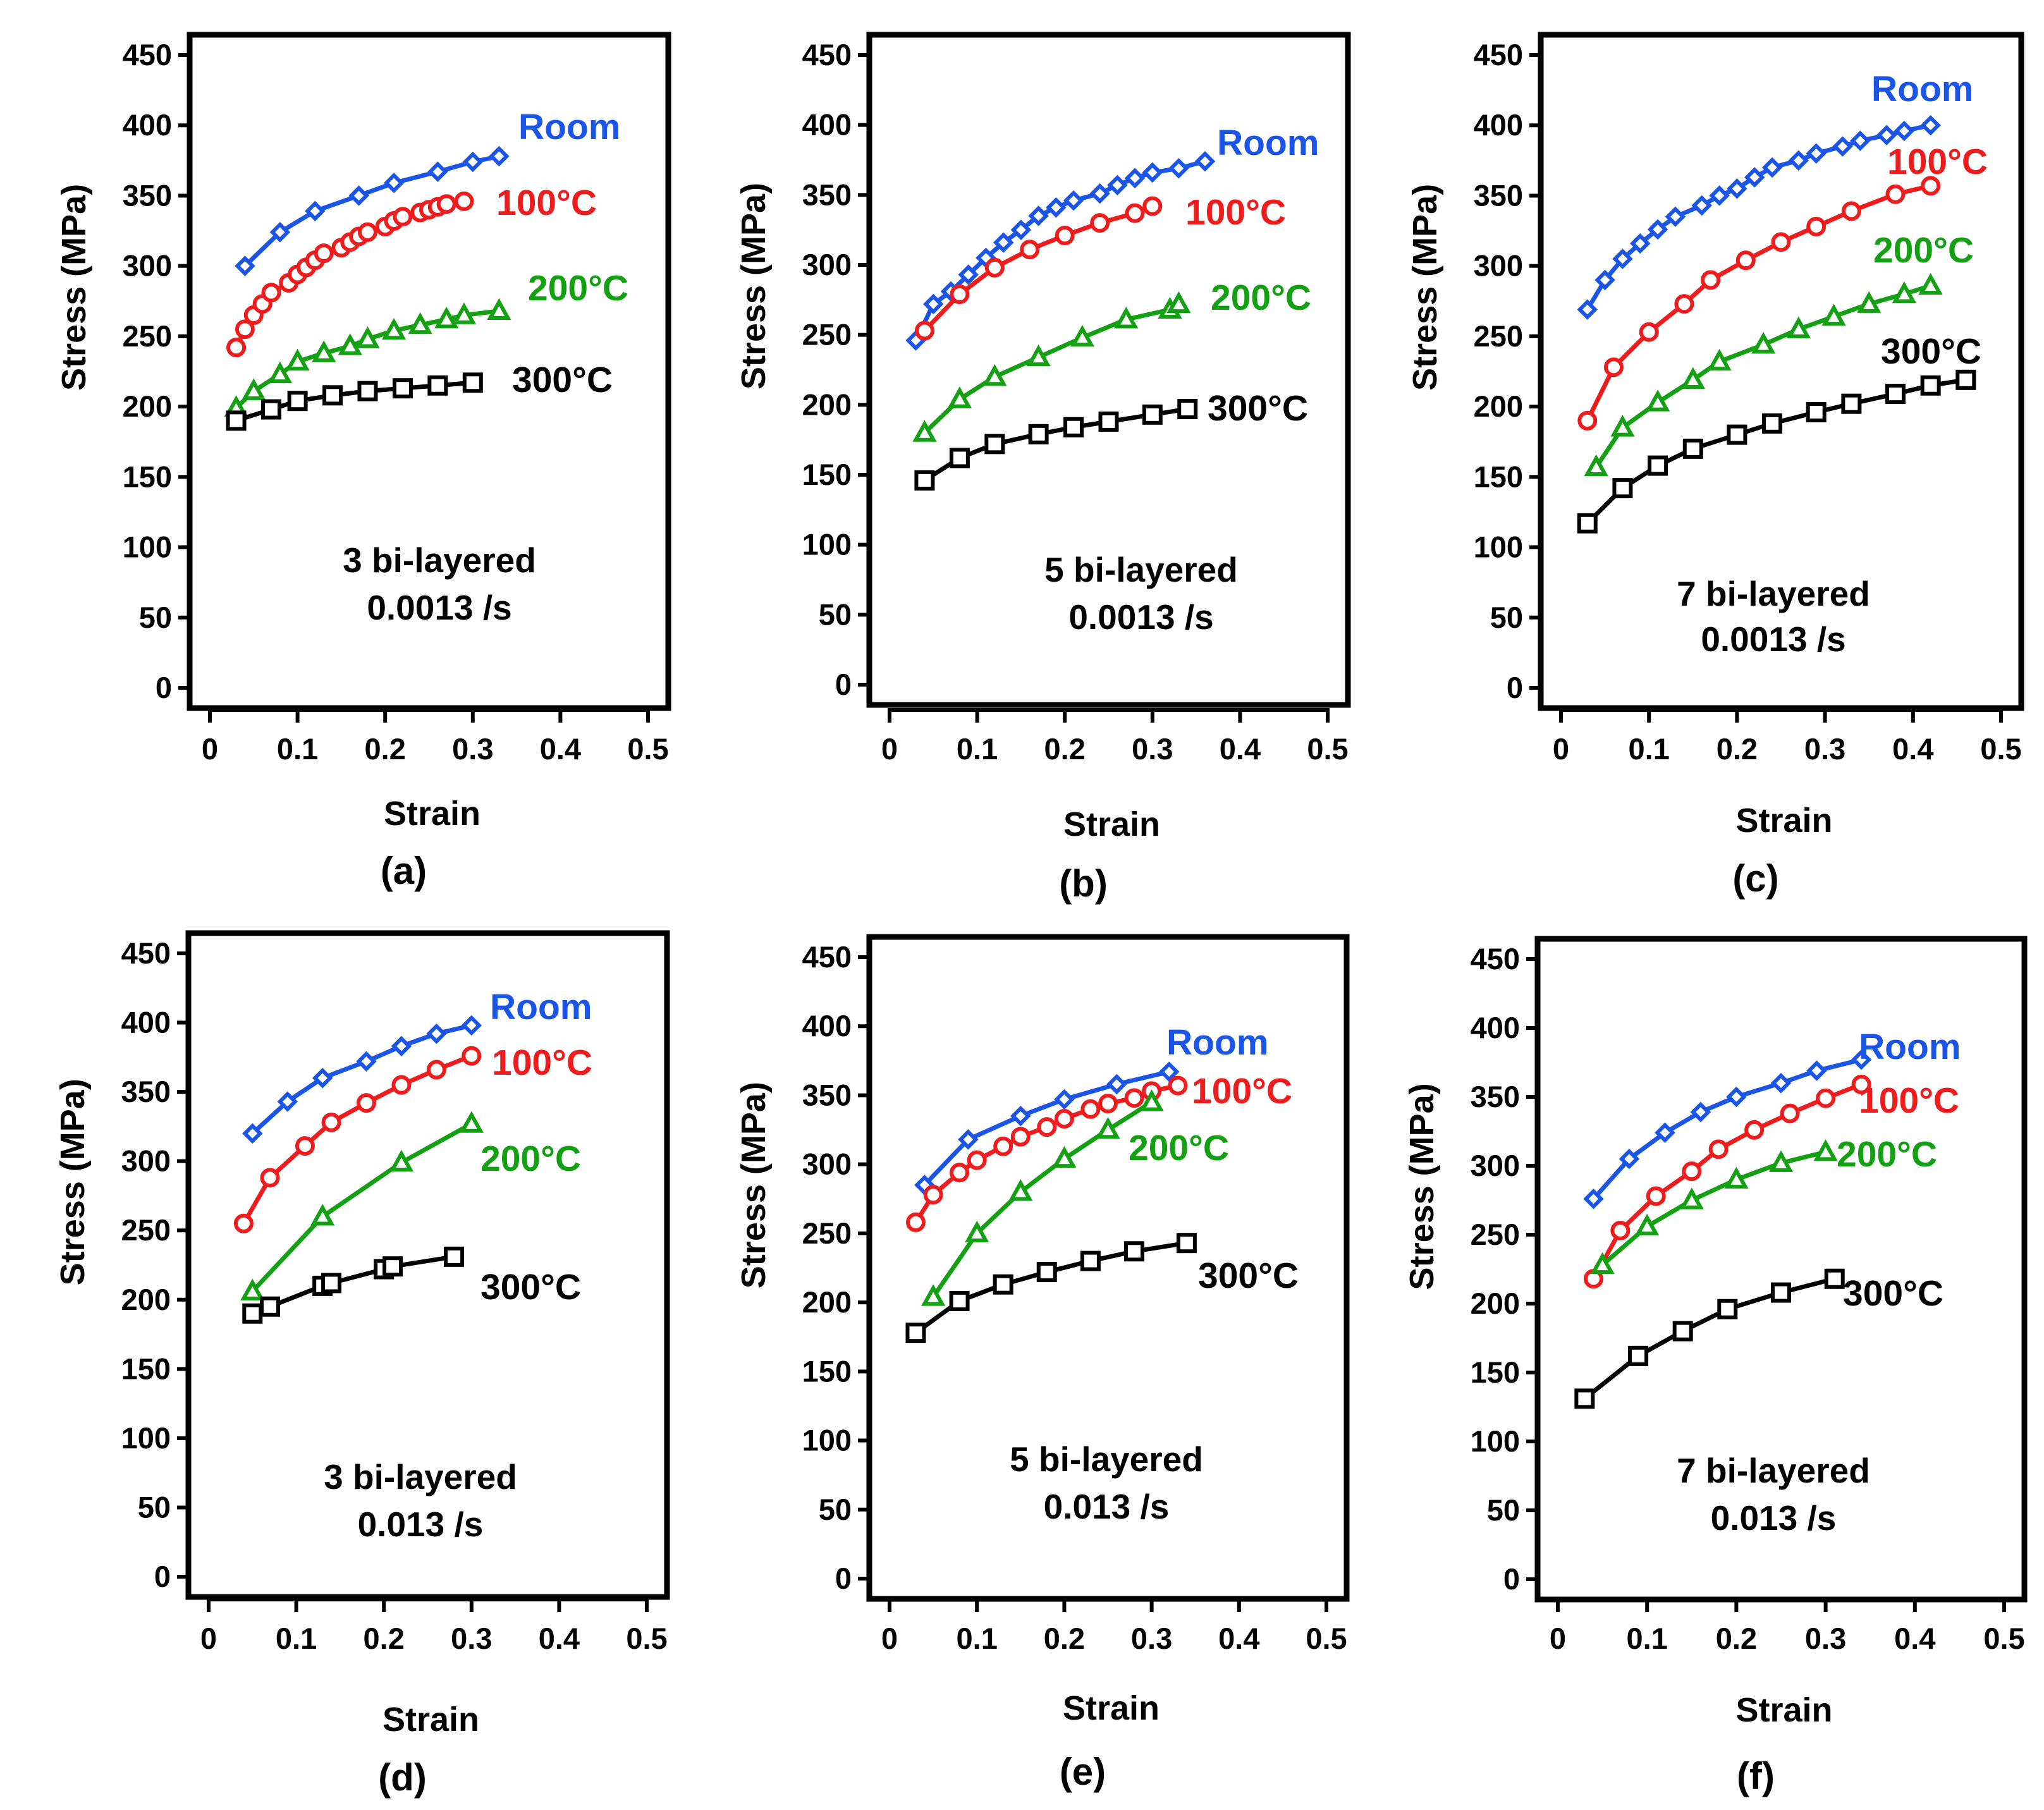 Image resolution: width=2044 pixels, height=1810 pixels. What do you see at coordinates (889, 1639) in the screenshot?
I see `x-tick-label: 0` at bounding box center [889, 1639].